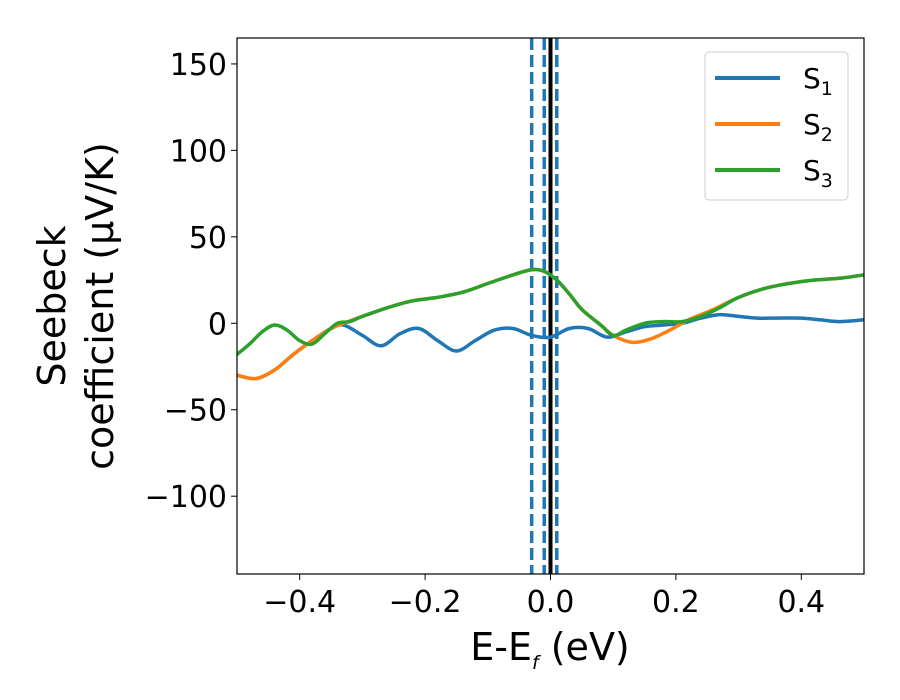 Image resolution: width=900 pixels, height=700 pixels. What do you see at coordinates (195, 411) in the screenshot?
I see `y-tick-label: −50` at bounding box center [195, 411].